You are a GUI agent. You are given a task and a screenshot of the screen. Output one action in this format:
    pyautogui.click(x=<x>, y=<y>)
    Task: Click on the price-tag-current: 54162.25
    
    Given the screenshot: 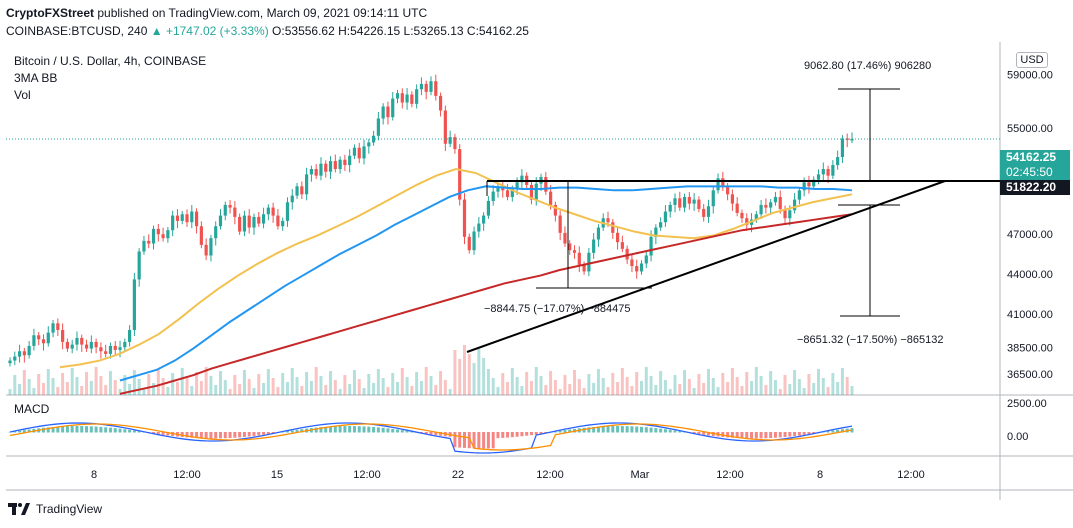 What is the action you would take?
    pyautogui.click(x=1035, y=157)
    